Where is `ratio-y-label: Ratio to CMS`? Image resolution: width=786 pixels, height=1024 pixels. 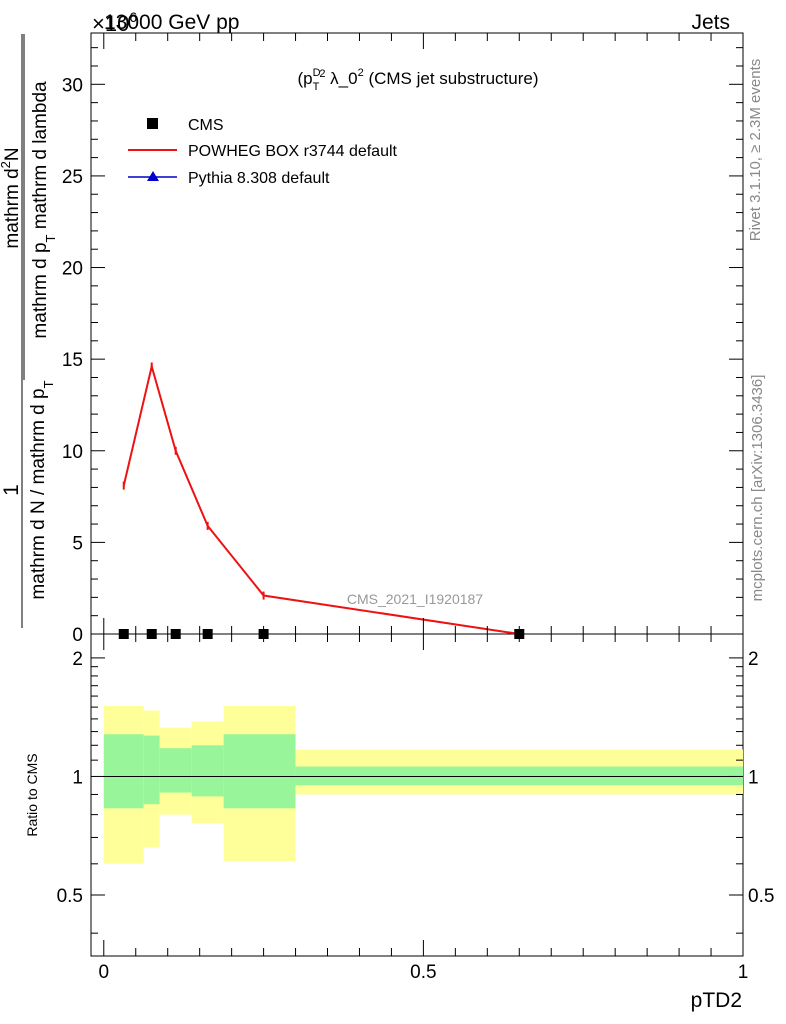
ratio-y-label: Ratio to CMS is located at coordinates (32, 794).